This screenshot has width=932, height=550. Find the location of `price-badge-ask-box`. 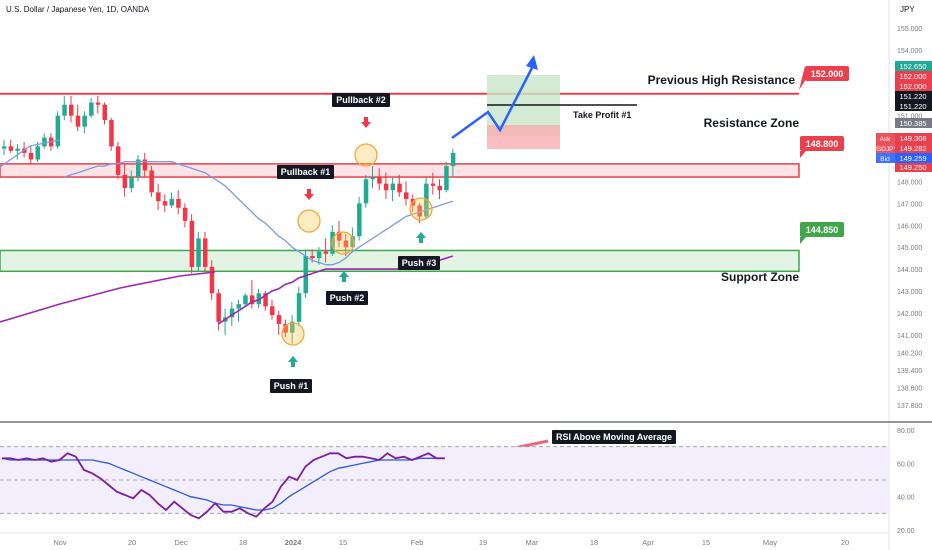

price-badge-ask-box is located at coordinates (913, 138).